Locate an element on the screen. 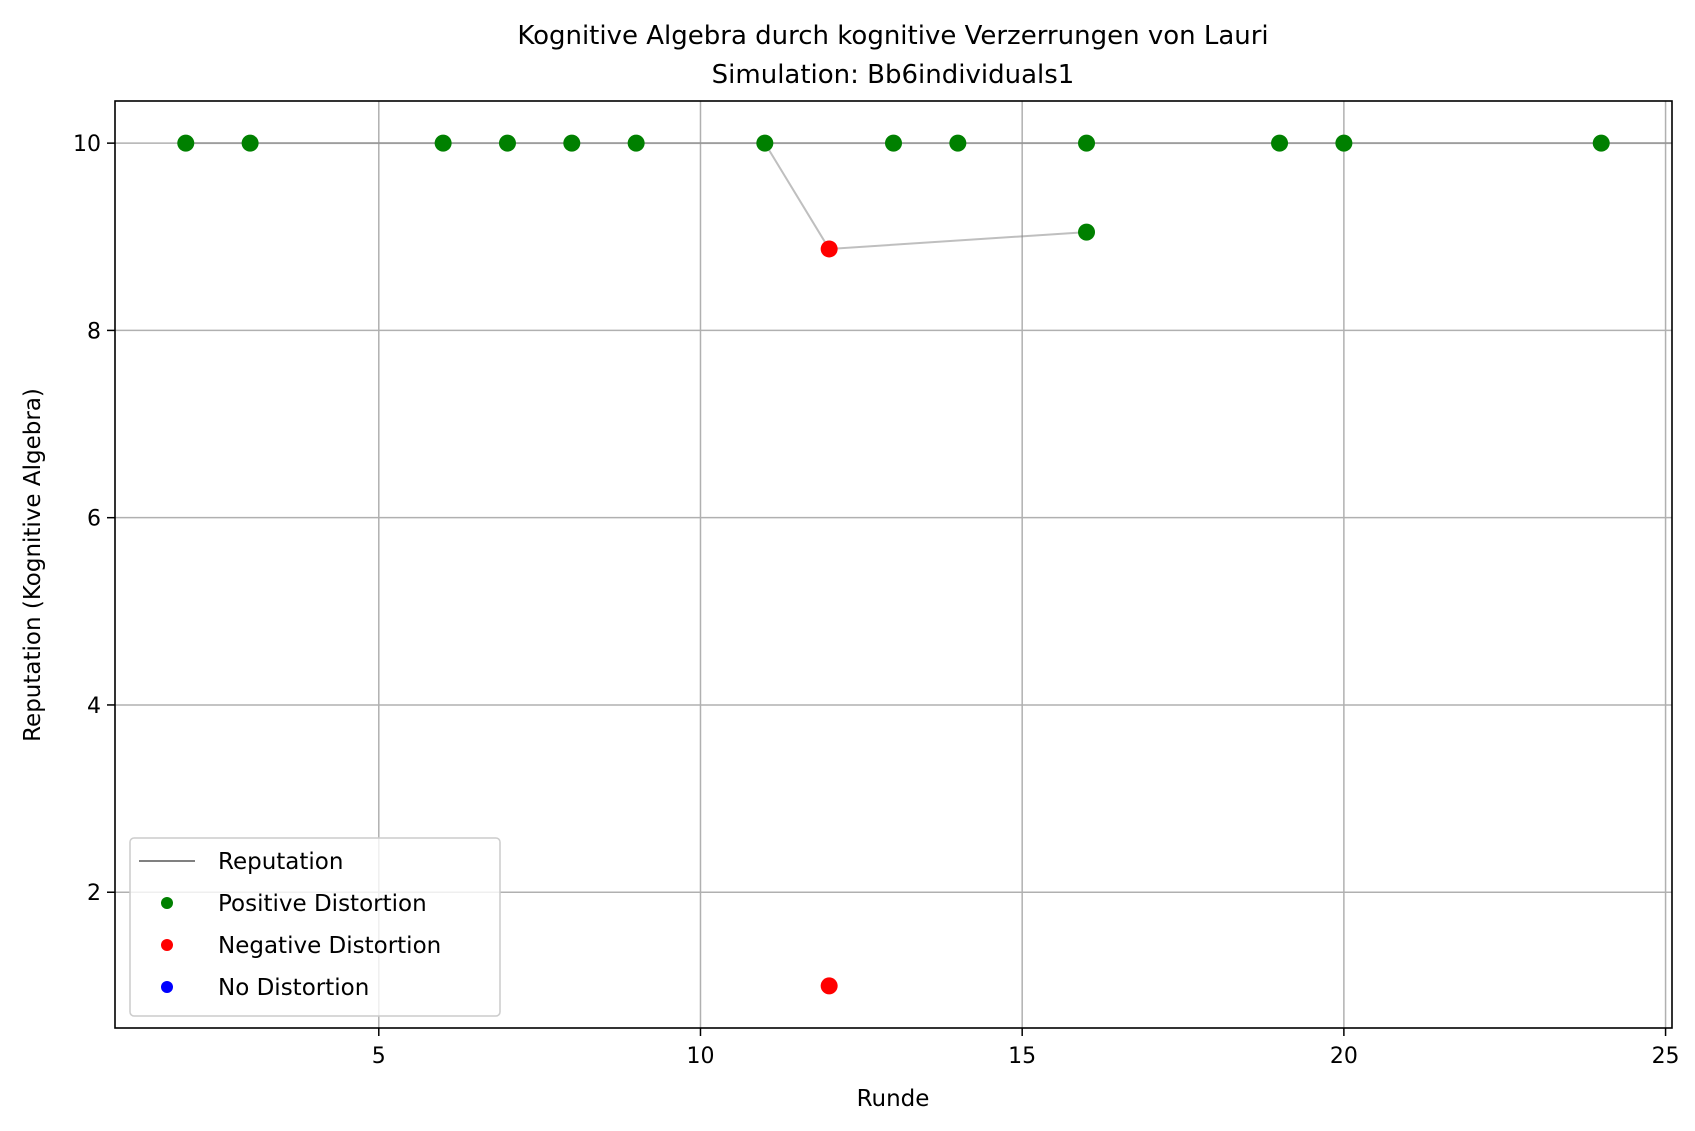 Image resolution: width=1695 pixels, height=1131 pixels. legend-box is located at coordinates (315, 927).